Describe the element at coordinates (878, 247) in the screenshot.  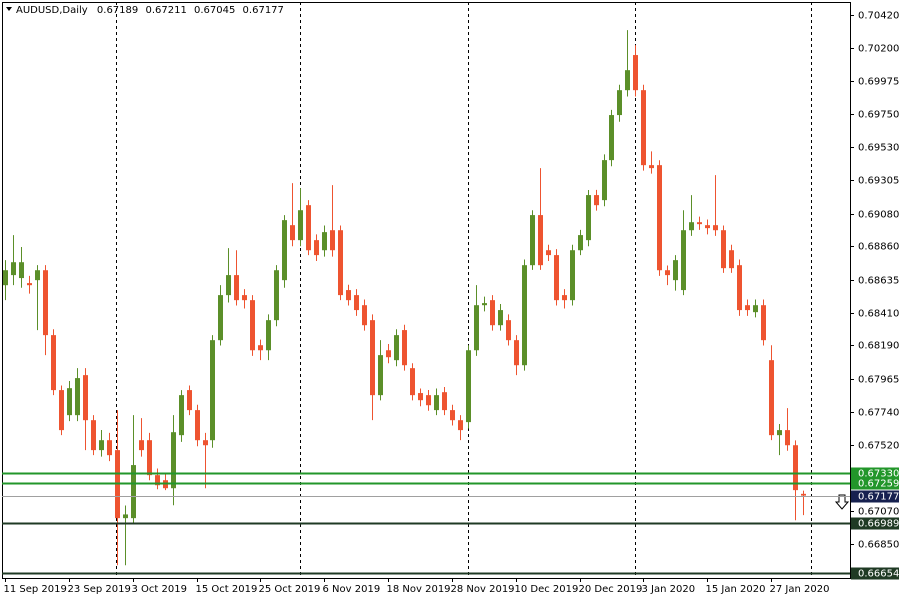
I see `y-tick-label: 0.68860` at that location.